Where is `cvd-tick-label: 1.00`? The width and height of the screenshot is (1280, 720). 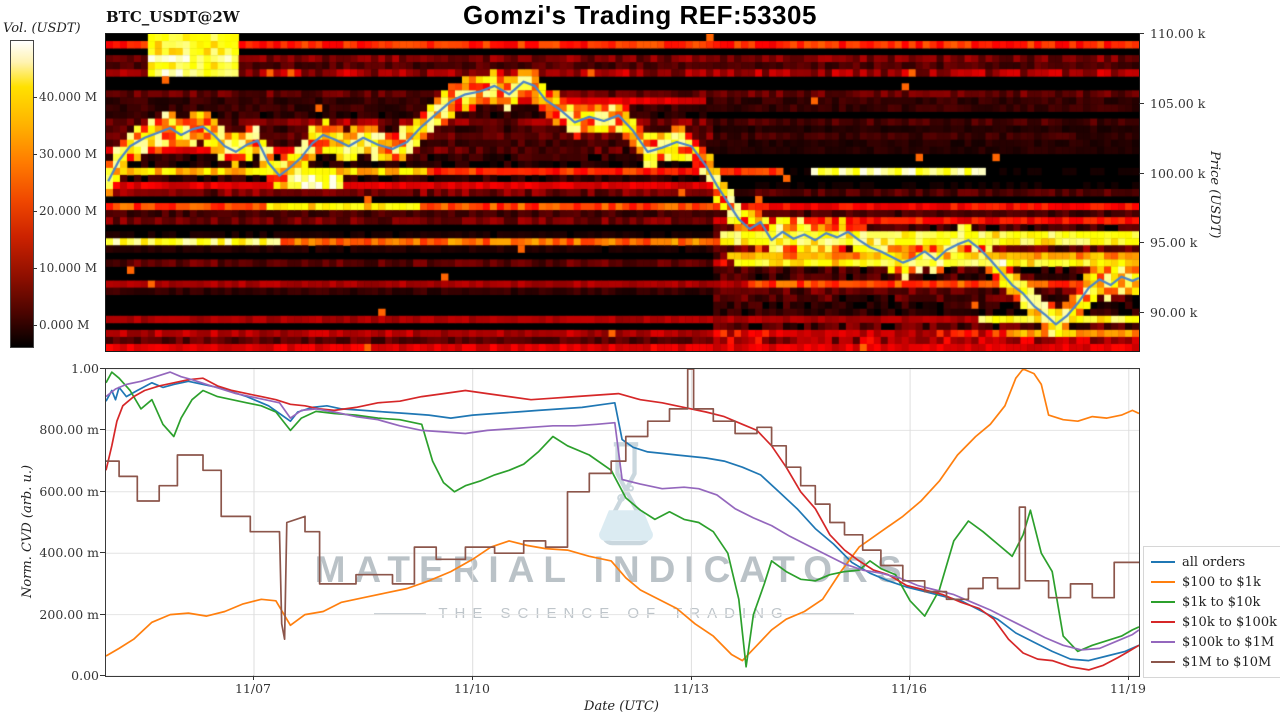 cvd-tick-label: 1.00 is located at coordinates (85, 368).